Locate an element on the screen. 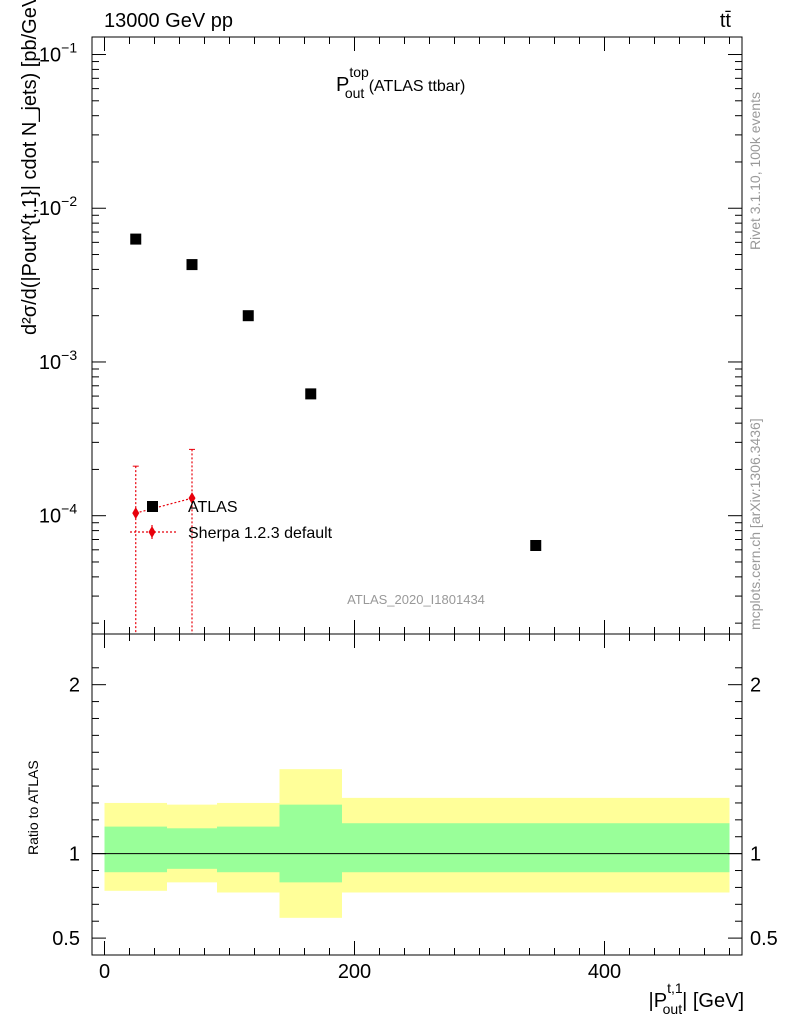 This screenshot has width=786, height=1024. ratio-ytick-label-right-2: 2 is located at coordinates (755, 686).